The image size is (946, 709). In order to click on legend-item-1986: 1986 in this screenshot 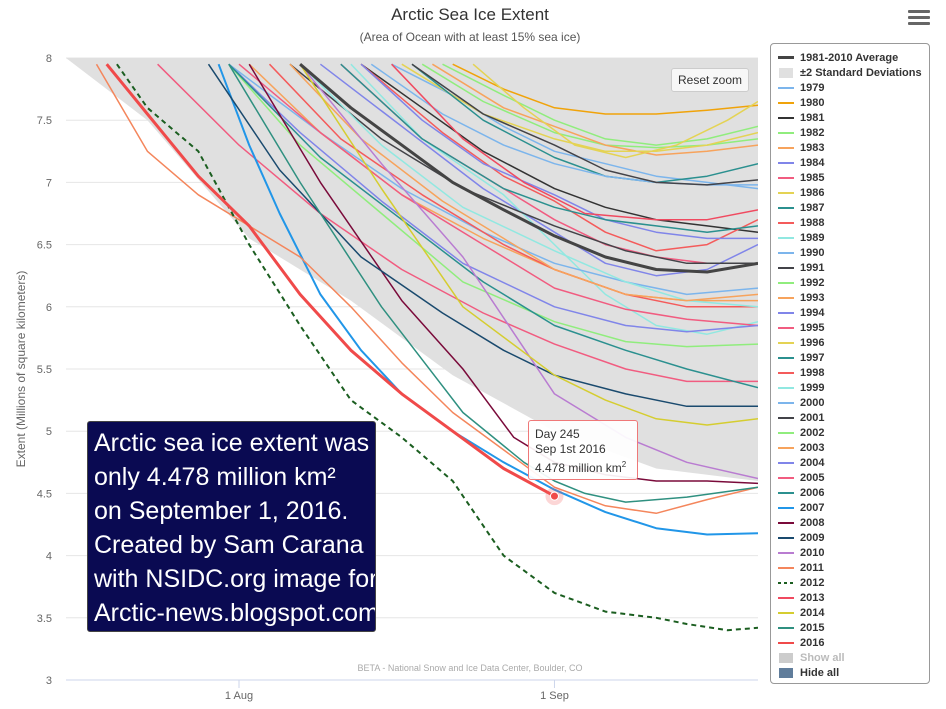, I will do `click(853, 192)`.